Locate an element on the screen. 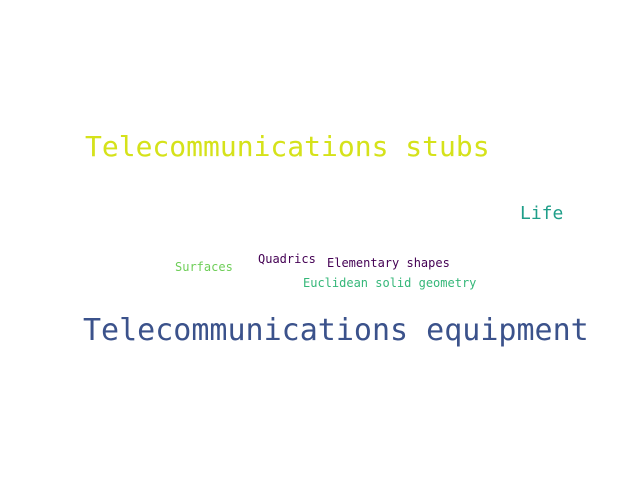 The height and width of the screenshot is (480, 640). word-surfaces: Surfaces is located at coordinates (204, 267).